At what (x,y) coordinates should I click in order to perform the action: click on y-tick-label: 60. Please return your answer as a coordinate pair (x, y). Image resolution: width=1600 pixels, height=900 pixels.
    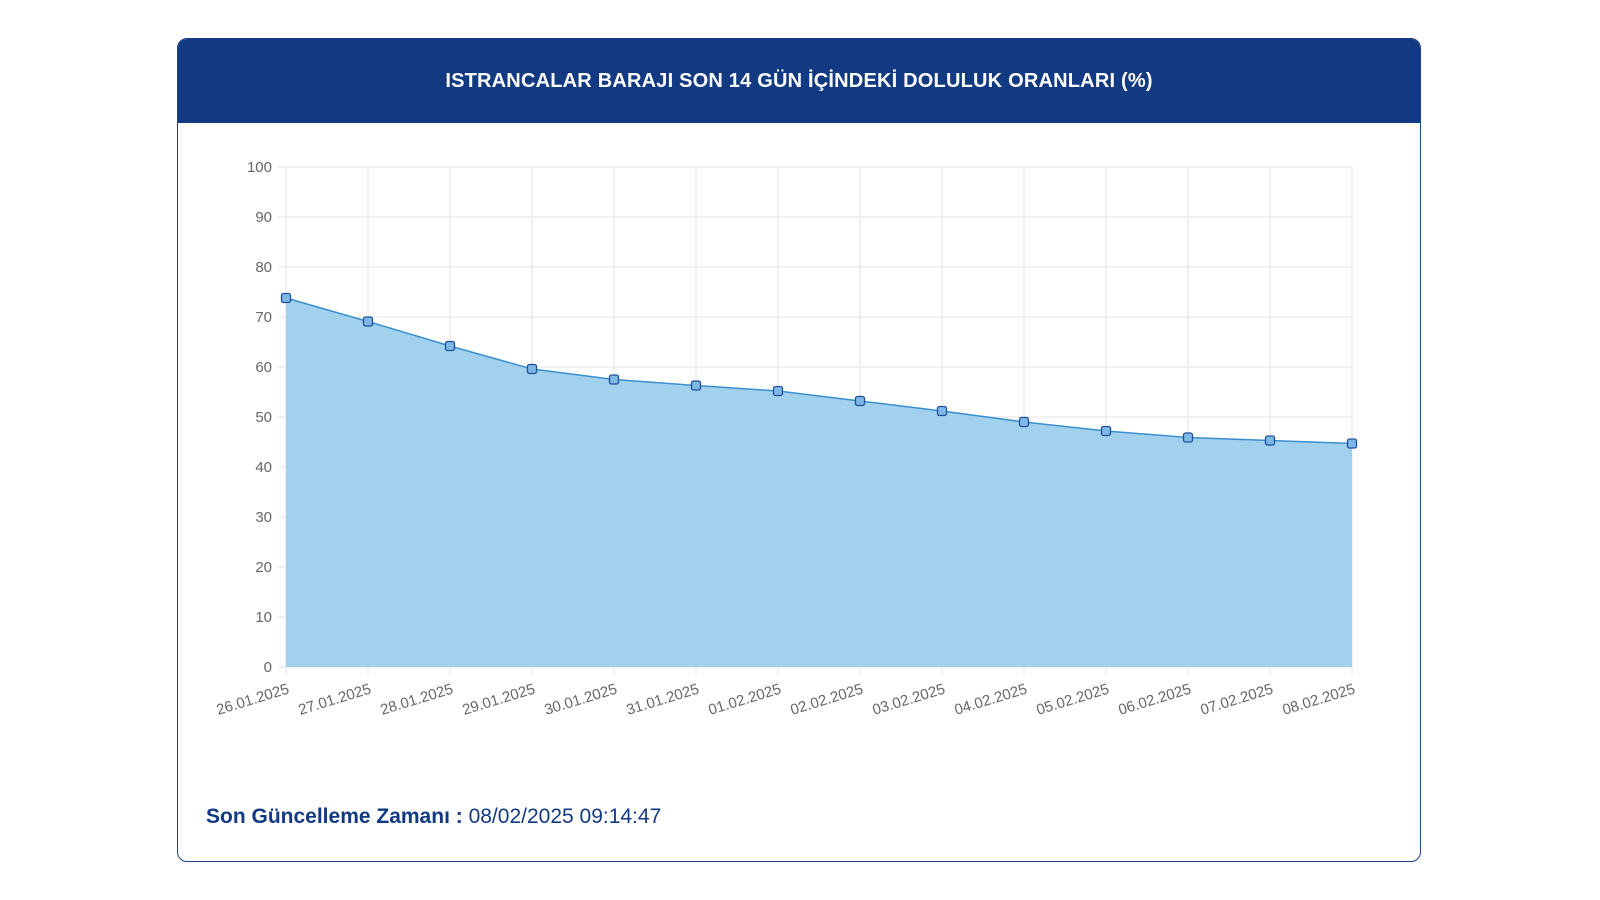
    Looking at the image, I should click on (263, 367).